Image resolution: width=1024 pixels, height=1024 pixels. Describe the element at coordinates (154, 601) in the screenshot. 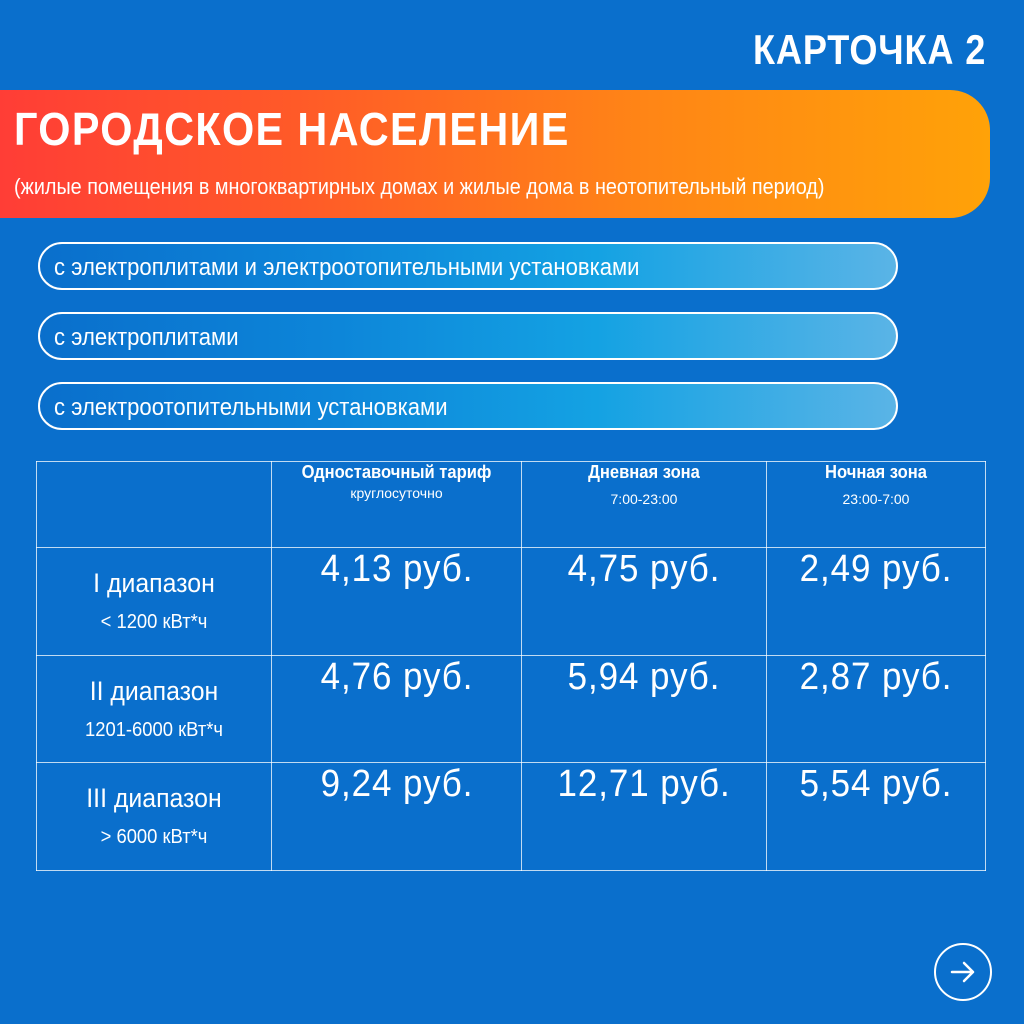

I see `range-cell: I диапазон < 1200 кВт*ч` at that location.